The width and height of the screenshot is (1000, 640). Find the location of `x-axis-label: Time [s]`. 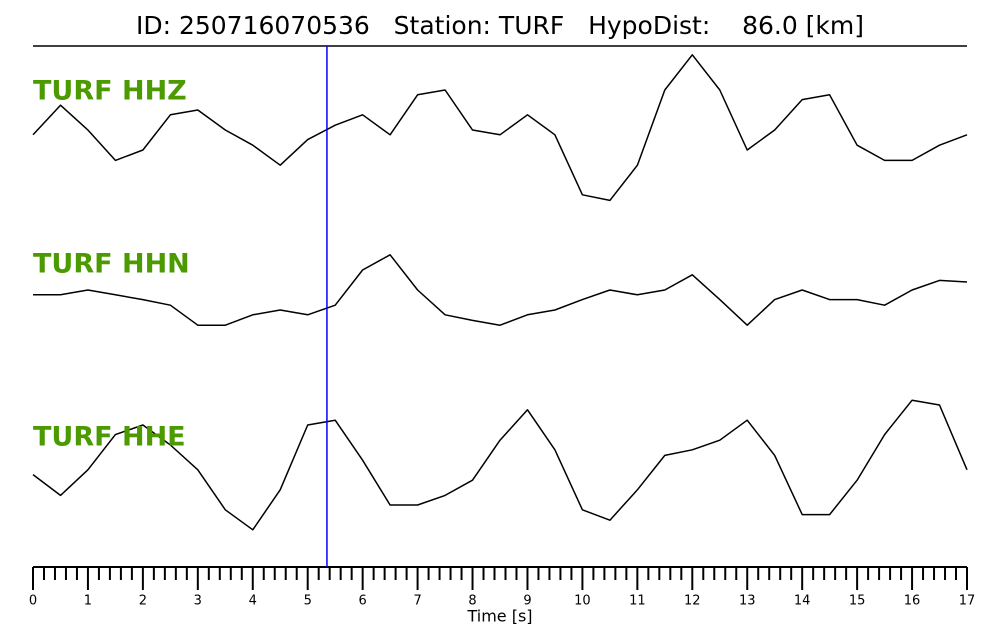

x-axis-label: Time [s] is located at coordinates (499, 616).